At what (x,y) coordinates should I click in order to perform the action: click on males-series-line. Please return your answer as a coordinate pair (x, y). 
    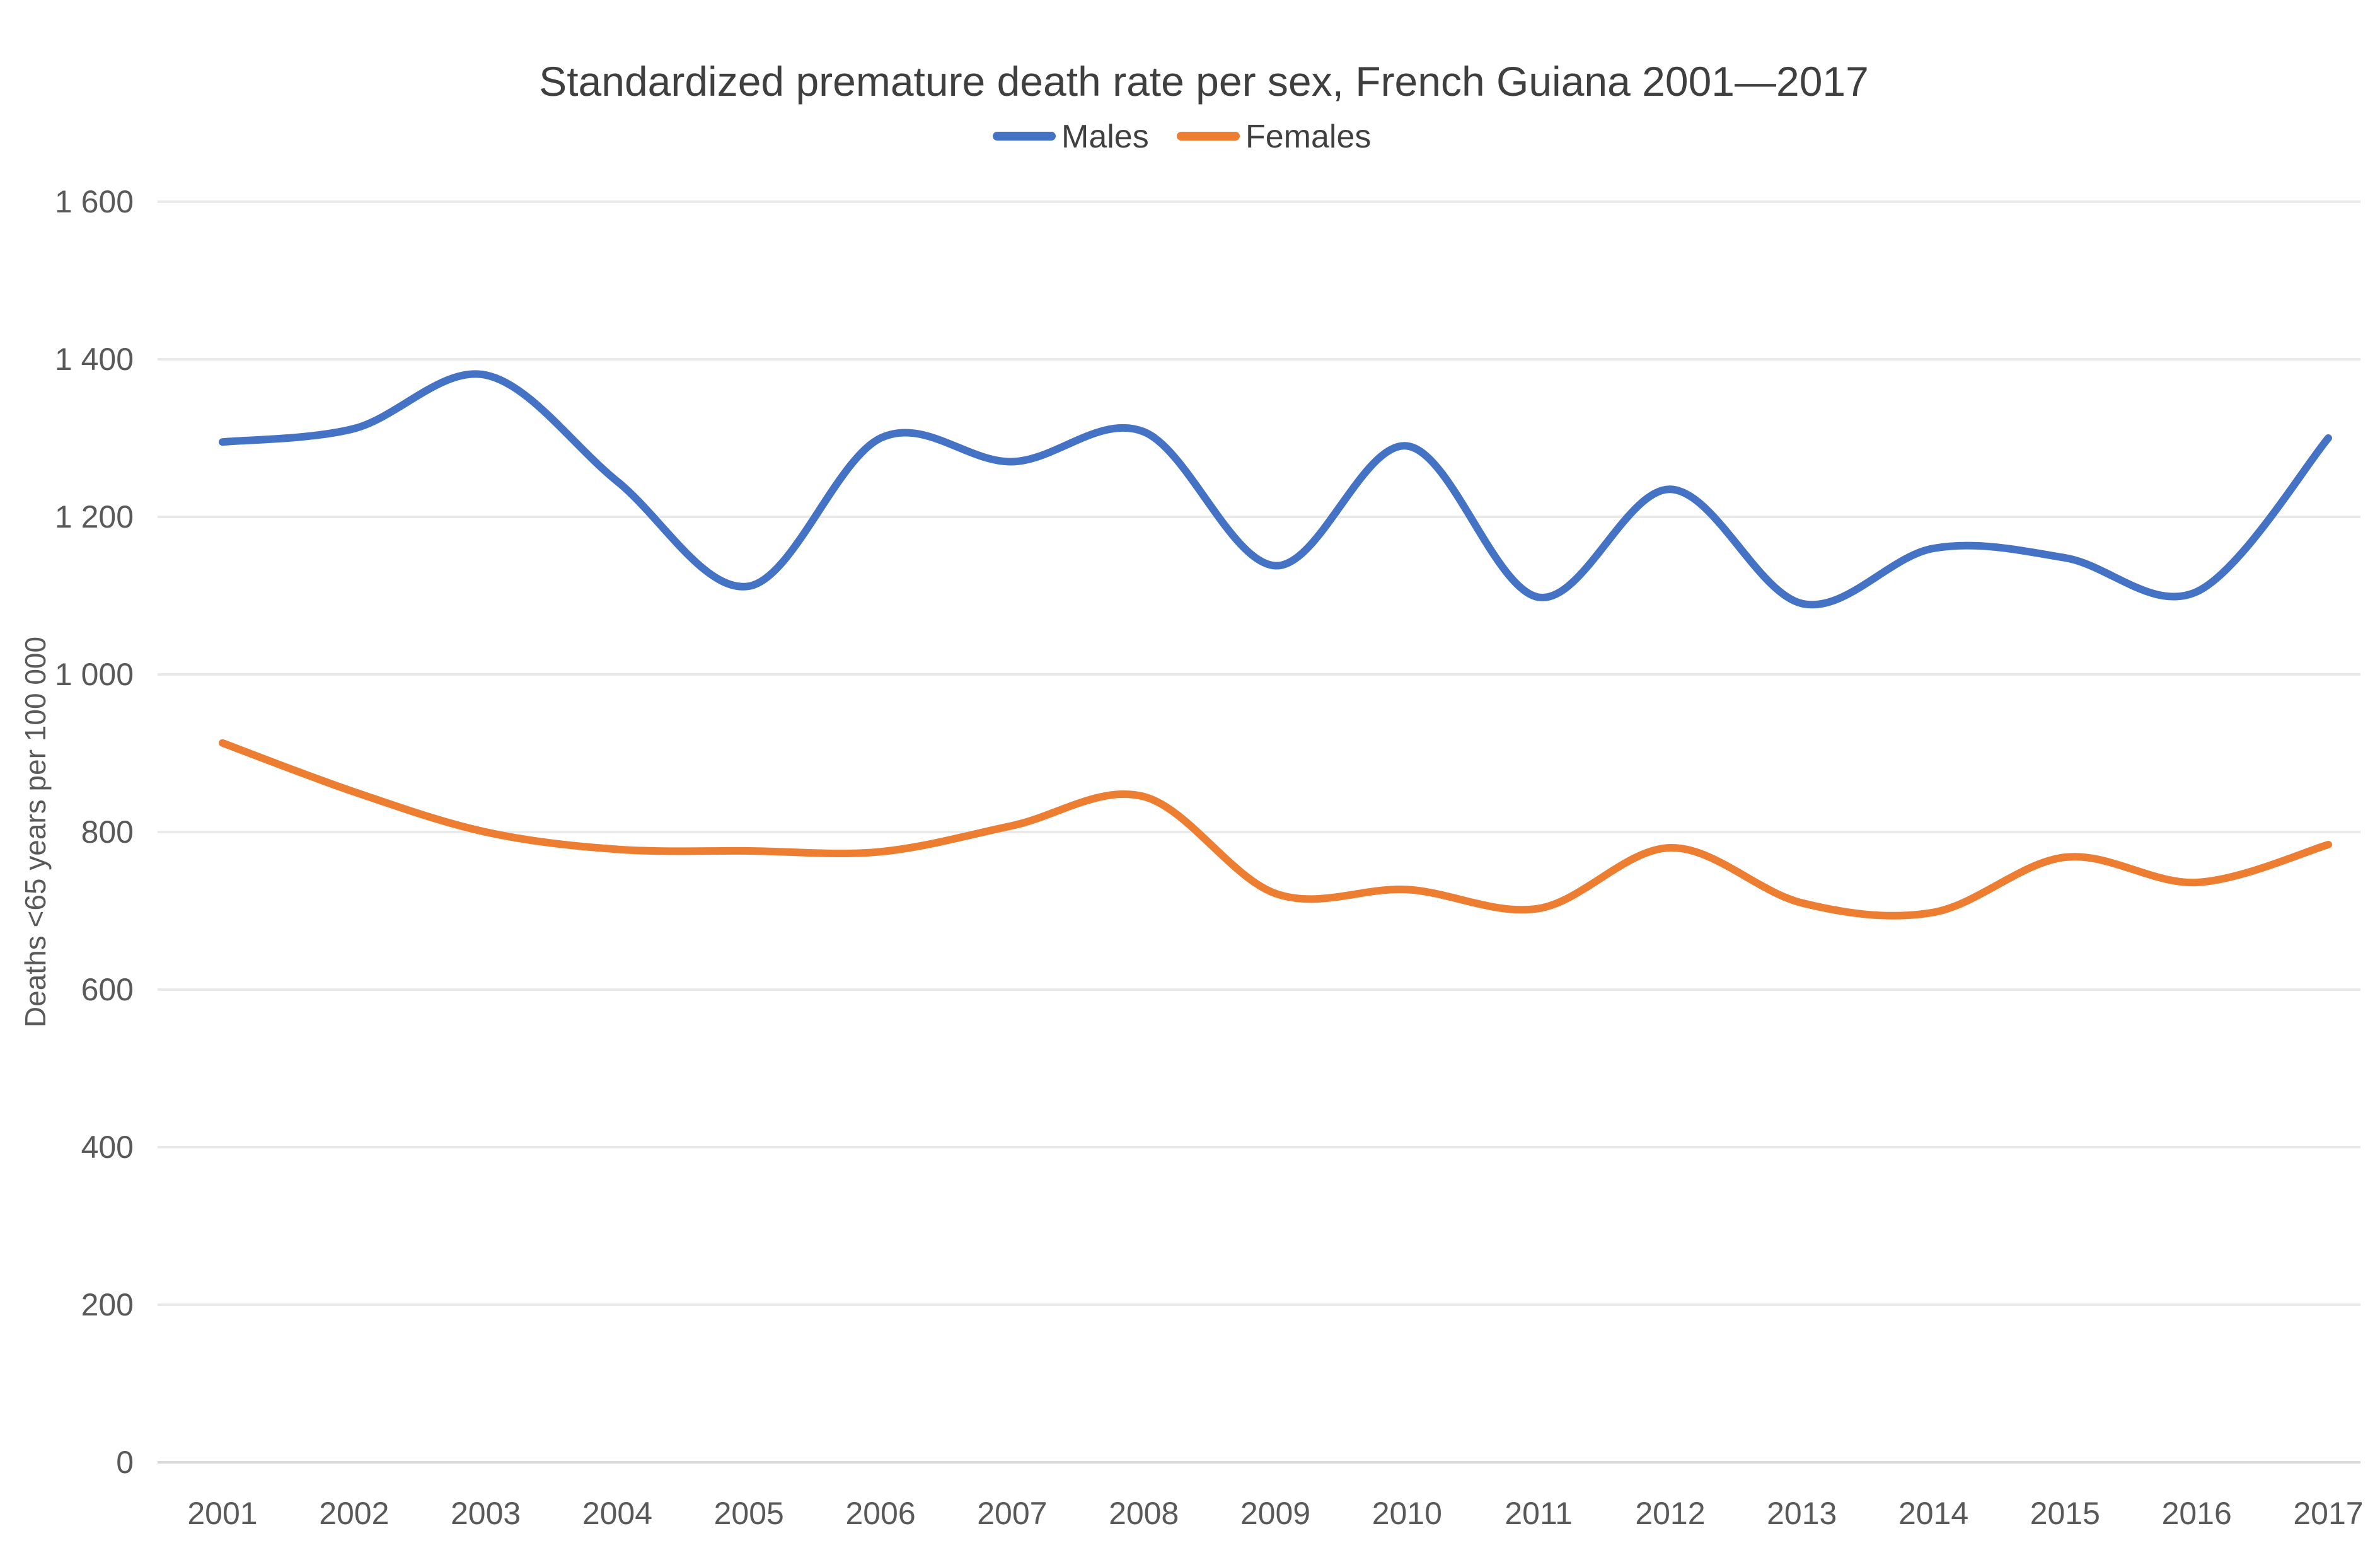
    Looking at the image, I should click on (1275, 489).